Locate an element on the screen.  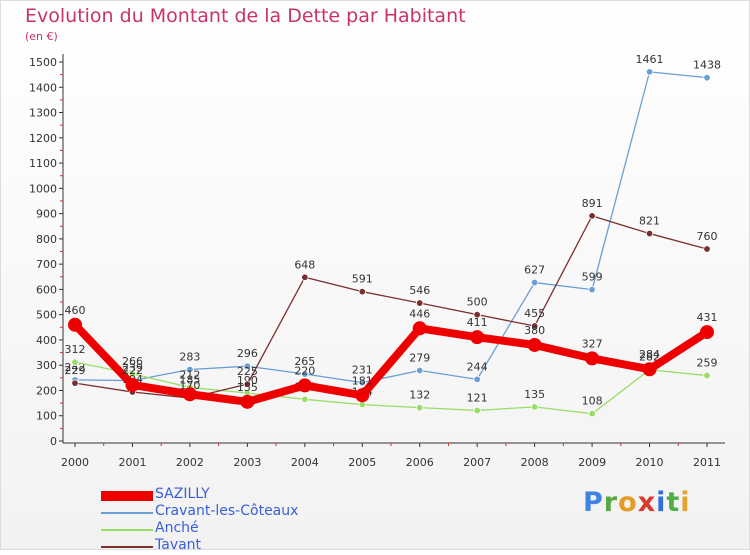
y-tick-label: 1200 is located at coordinates (43, 138).